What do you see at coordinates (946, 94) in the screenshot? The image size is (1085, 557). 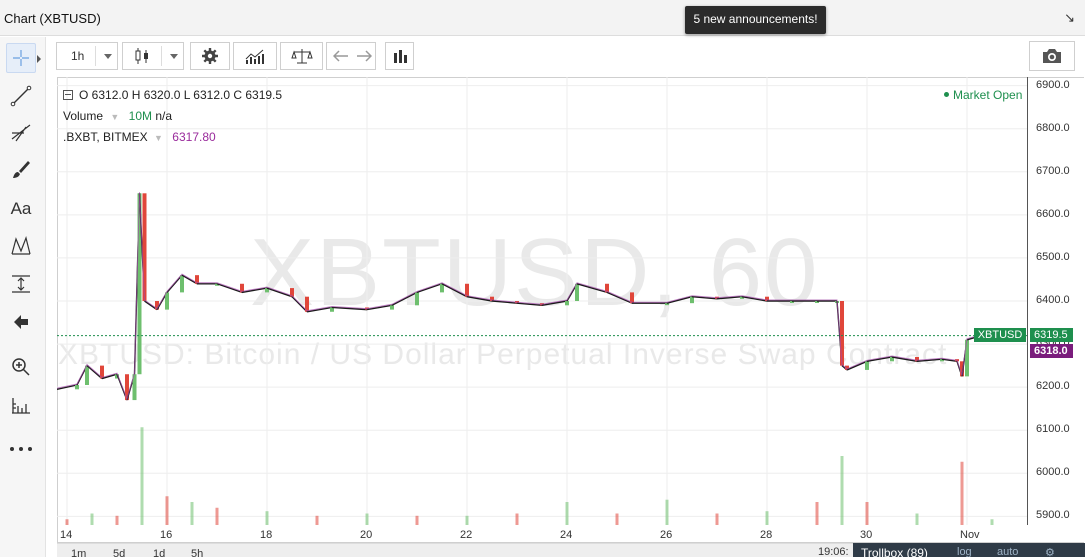 I see `status-dot-icon` at bounding box center [946, 94].